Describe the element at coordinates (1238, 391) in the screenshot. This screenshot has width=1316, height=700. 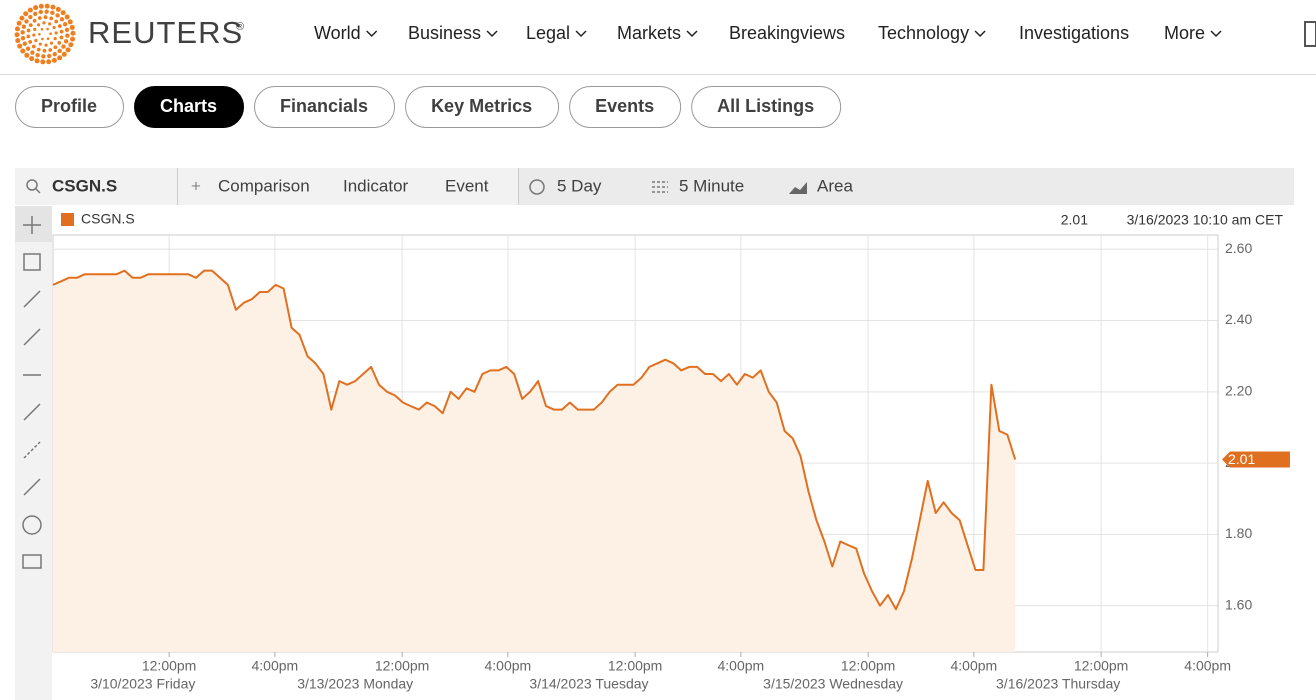
I see `y-tick-label: 2.20` at that location.